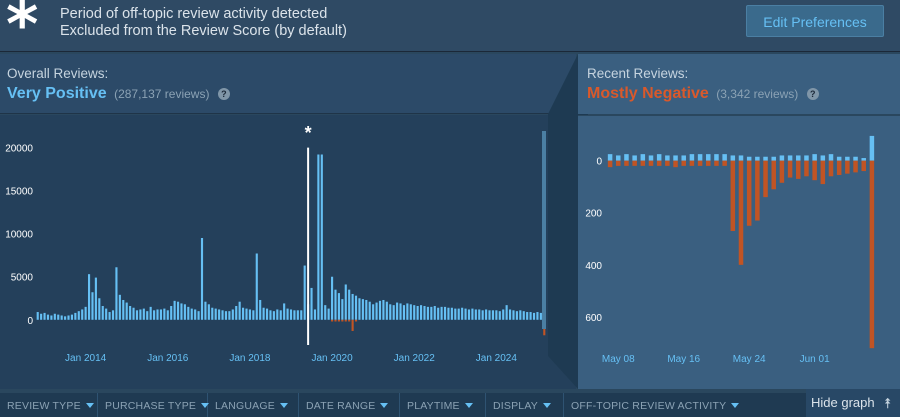 The width and height of the screenshot is (900, 417). Describe the element at coordinates (19, 235) in the screenshot. I see `y-tick-label: 10000` at that location.